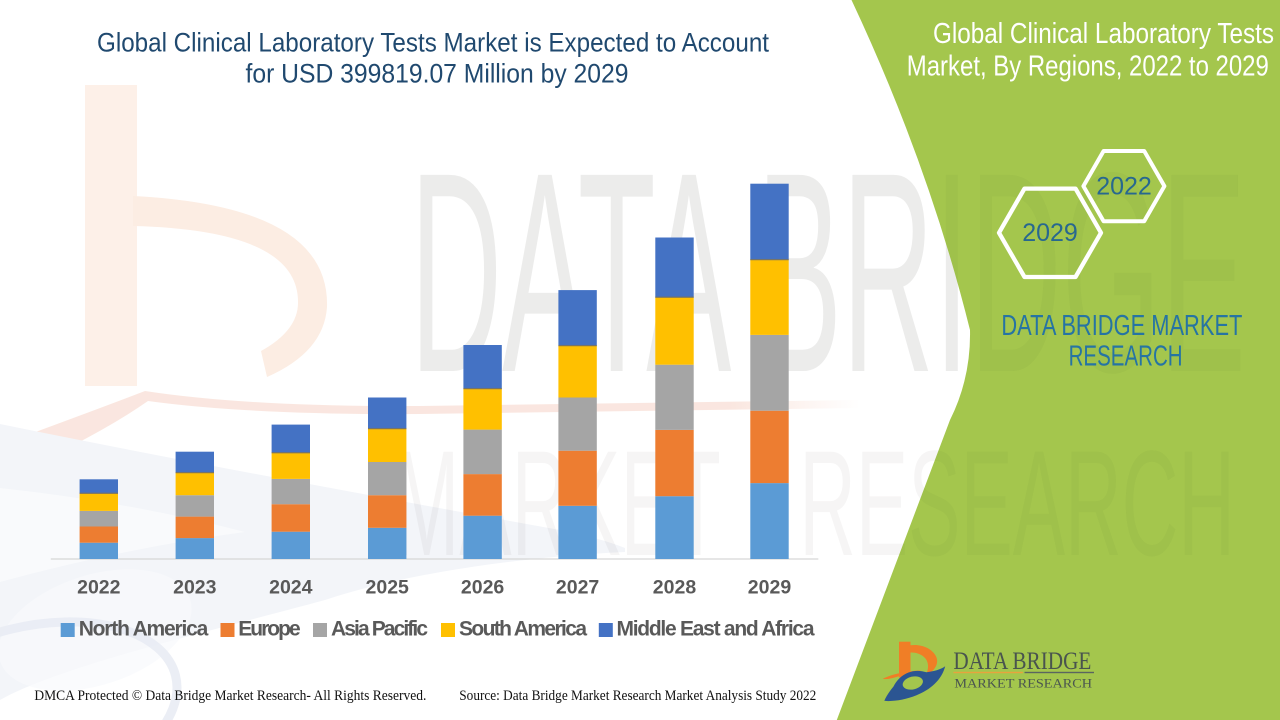 This screenshot has width=1280, height=720. I want to click on svg-text: Middle East and Africa, so click(716, 629).